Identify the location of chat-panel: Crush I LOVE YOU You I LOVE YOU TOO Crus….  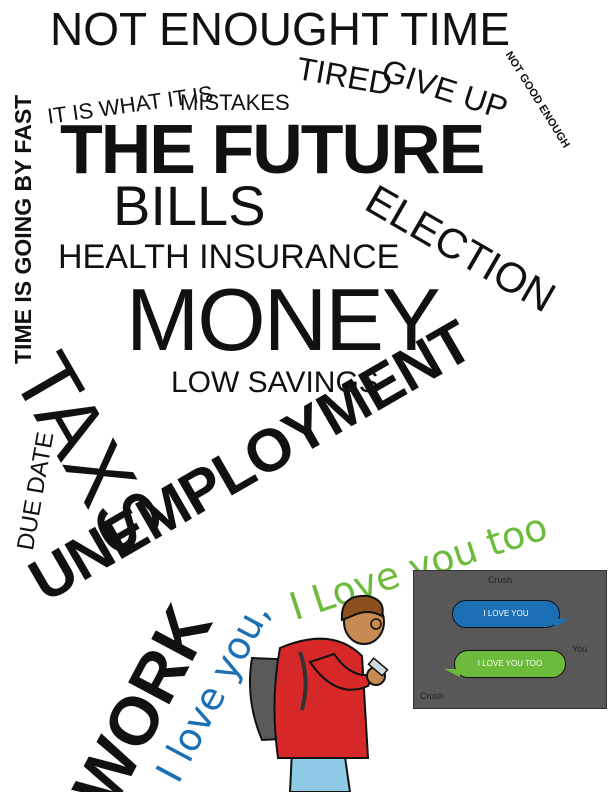
(510, 639).